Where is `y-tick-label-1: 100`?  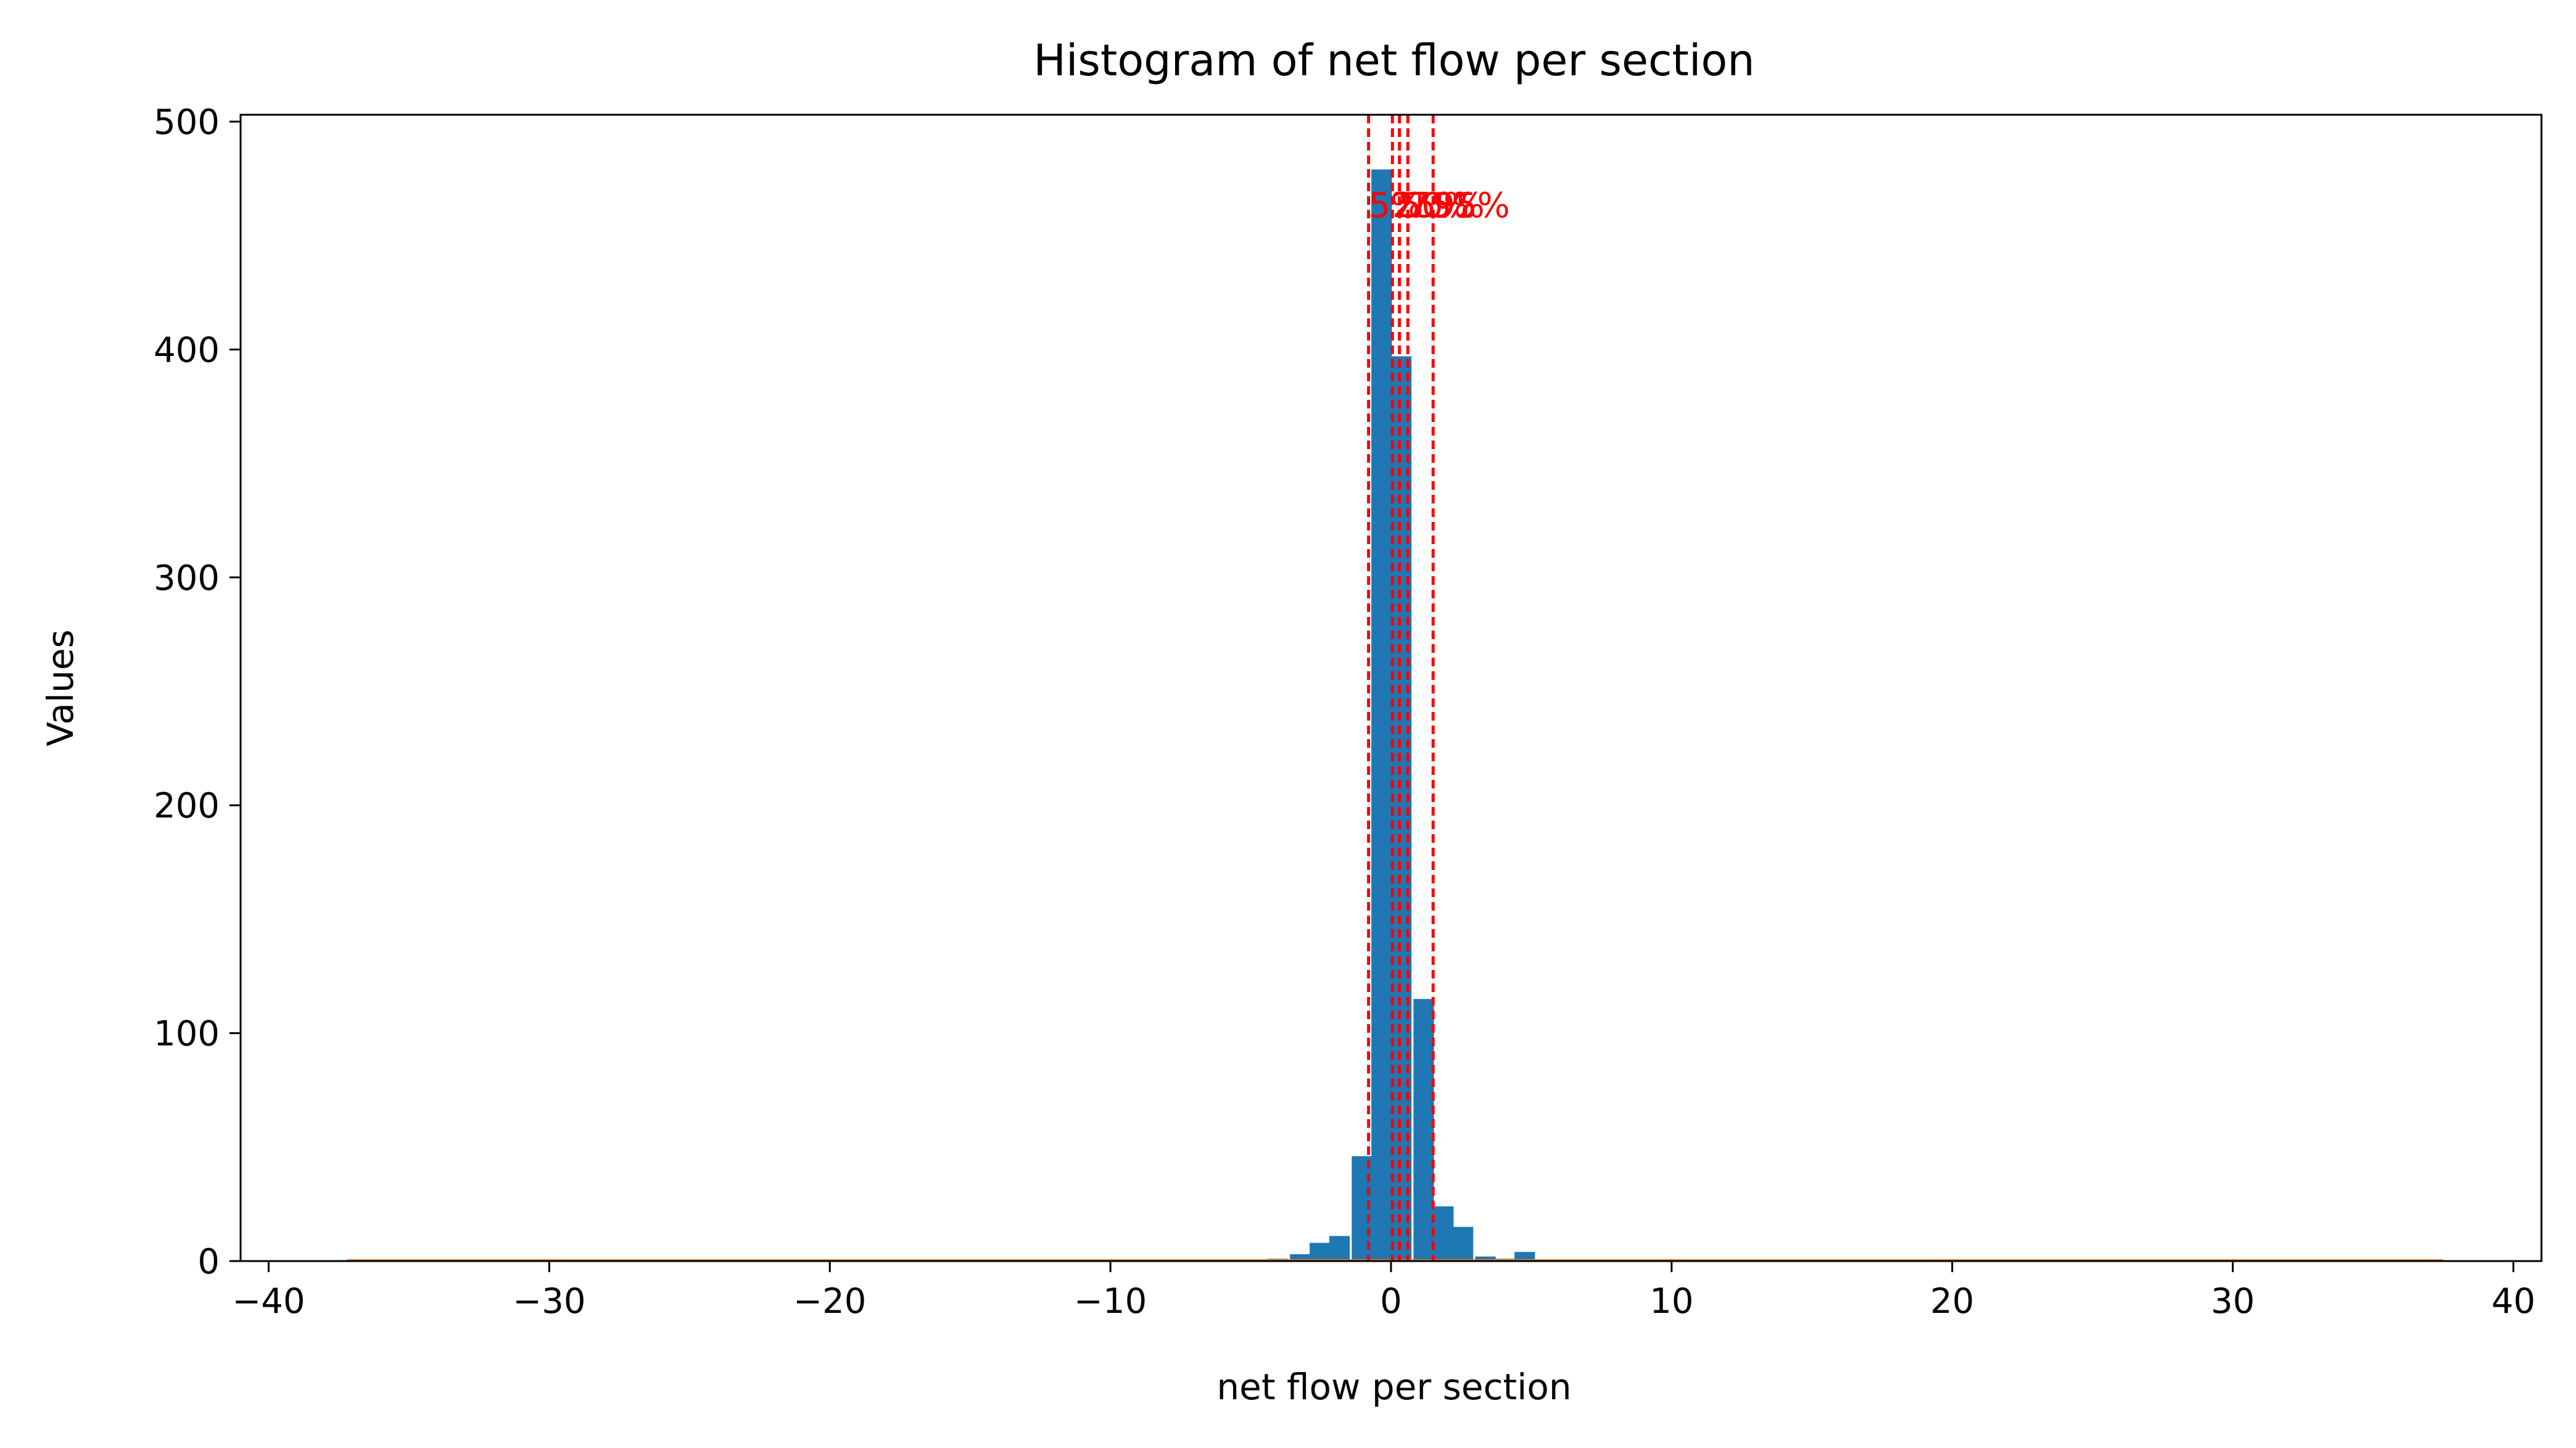 y-tick-label-1: 100 is located at coordinates (187, 1034).